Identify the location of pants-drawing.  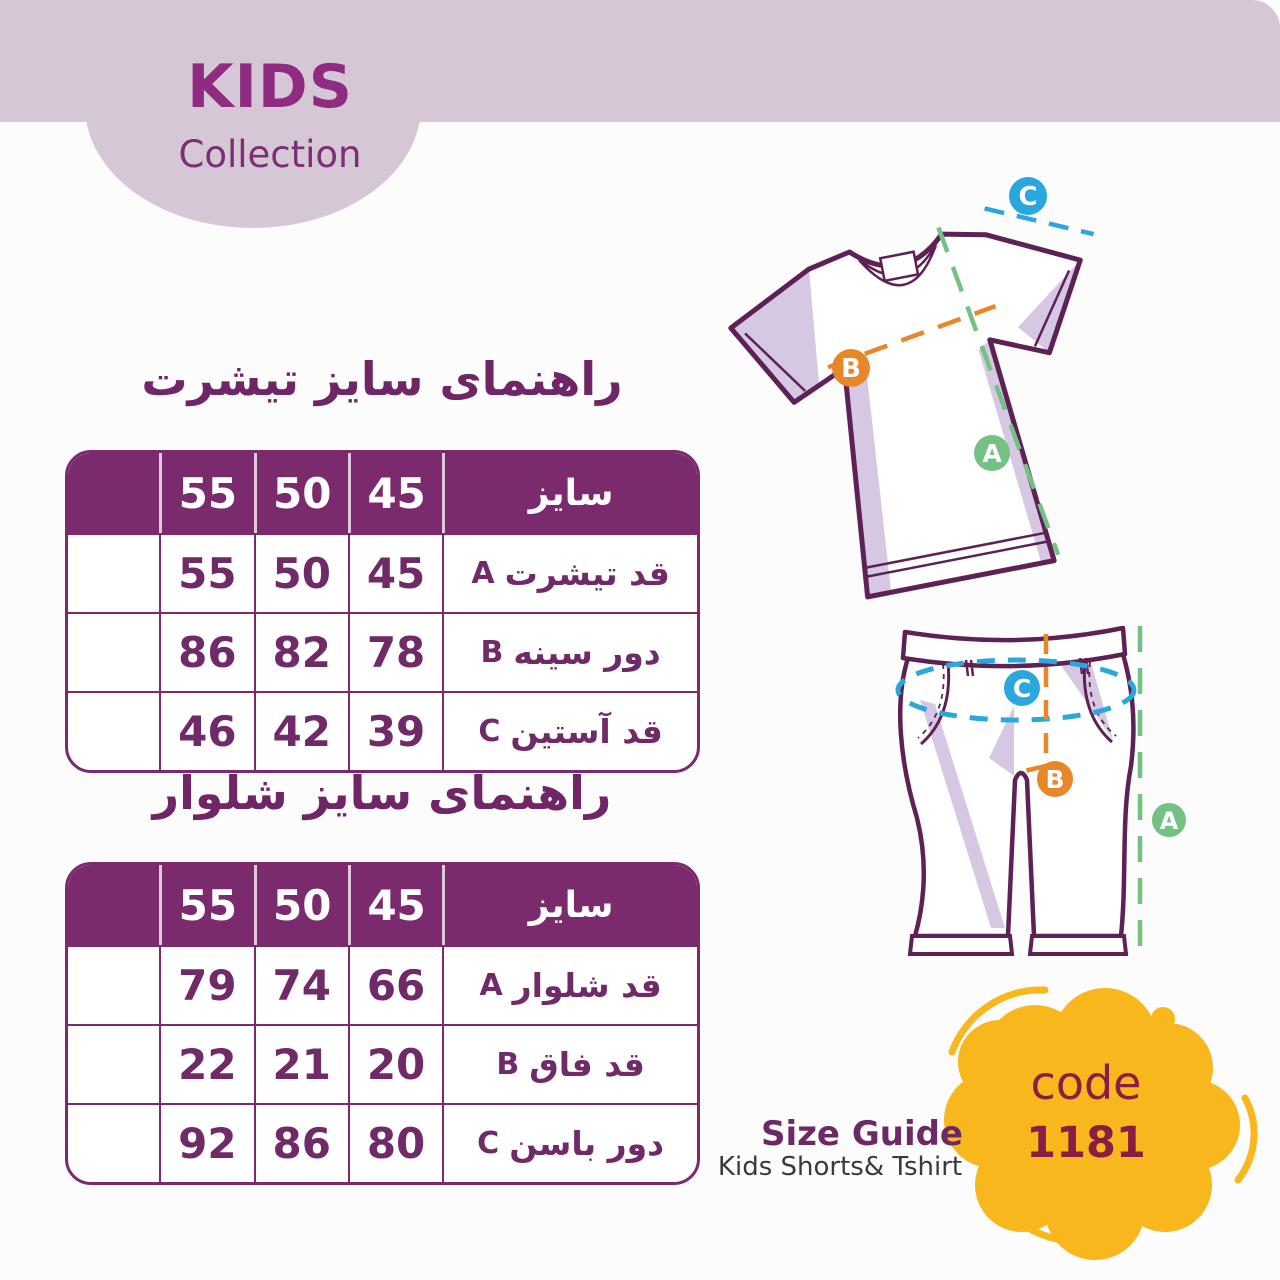
(1019, 790).